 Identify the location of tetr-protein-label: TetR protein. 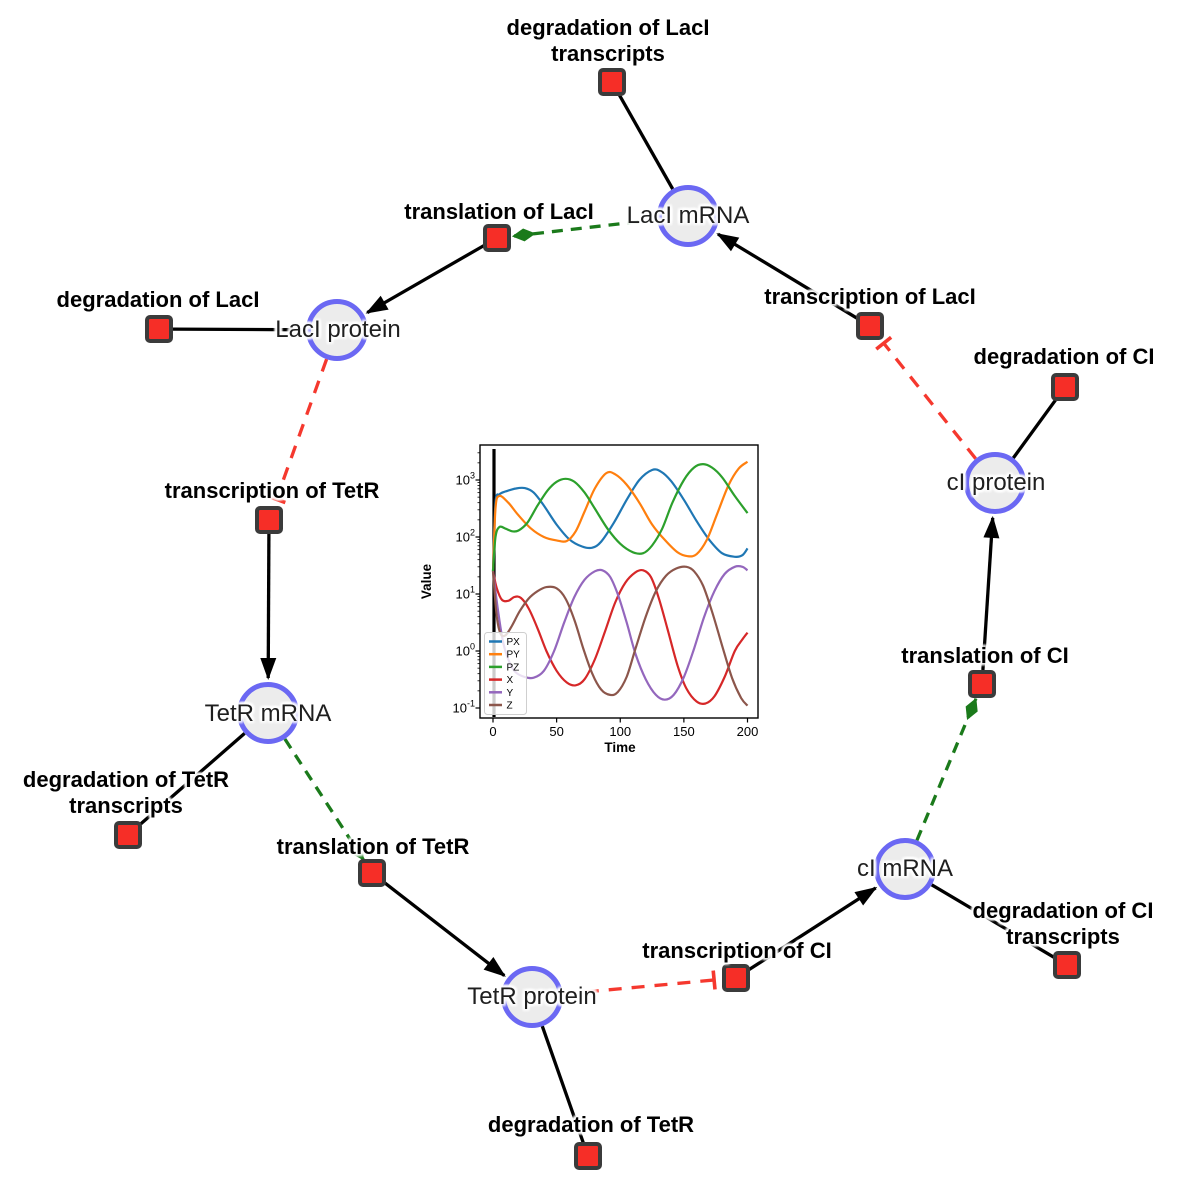
(532, 996).